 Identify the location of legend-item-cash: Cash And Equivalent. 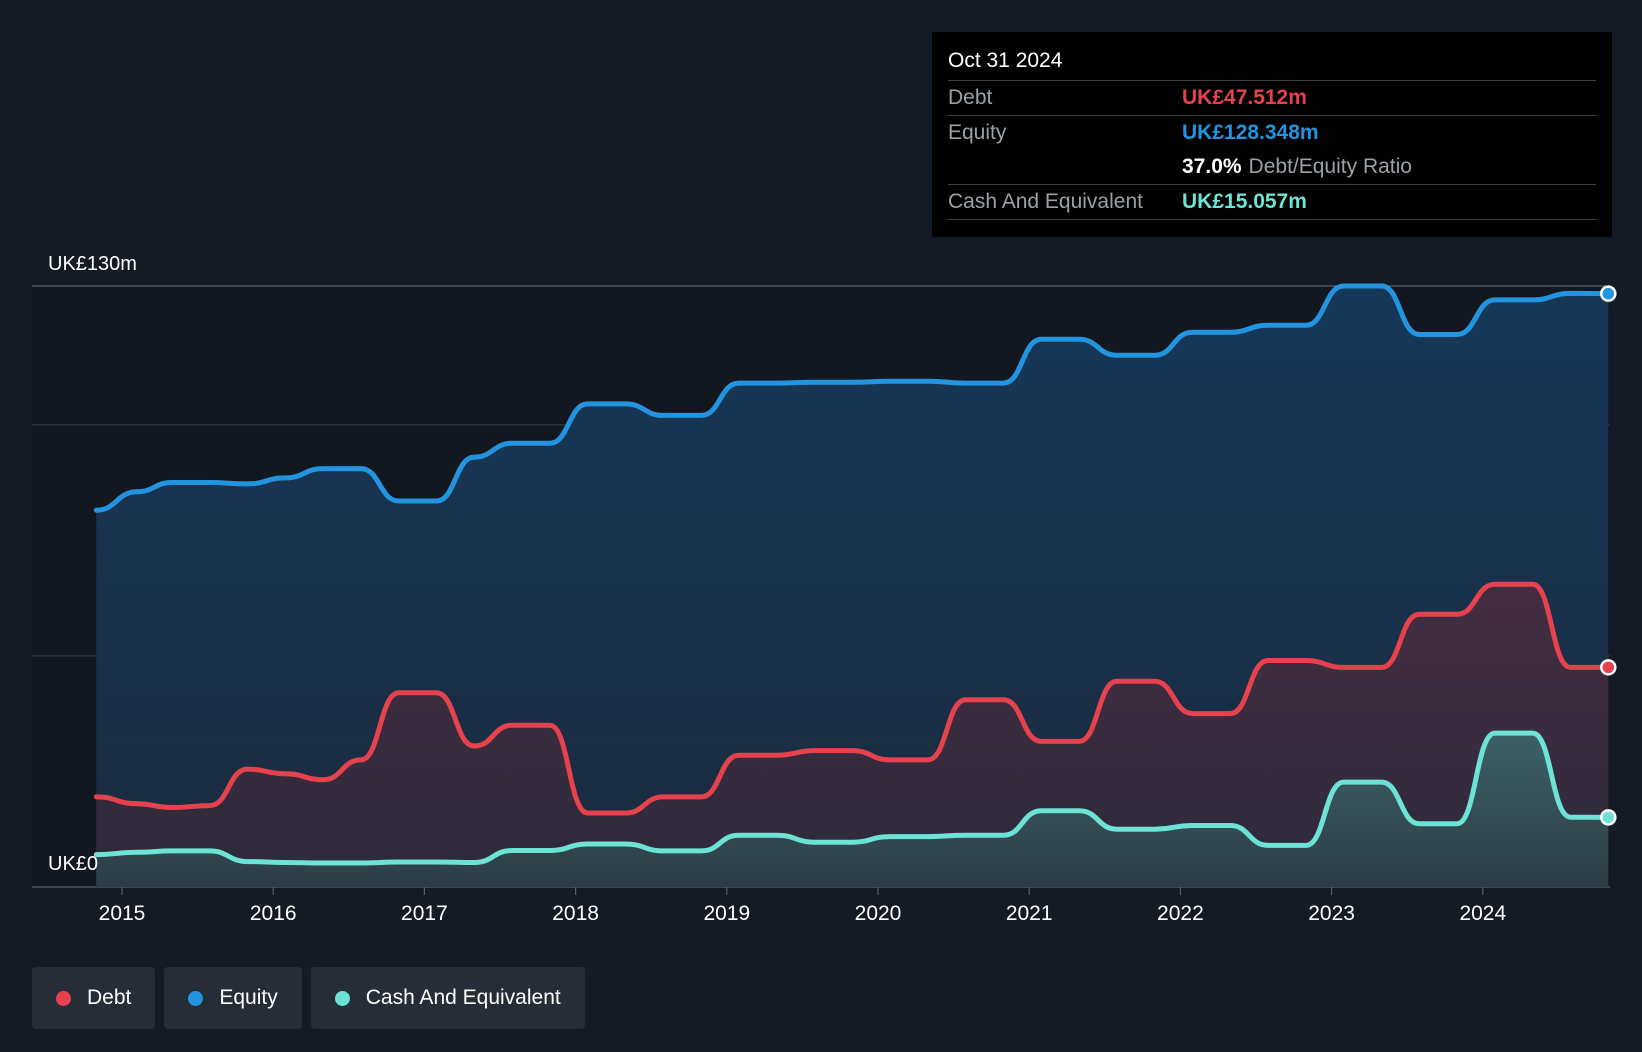
(447, 998).